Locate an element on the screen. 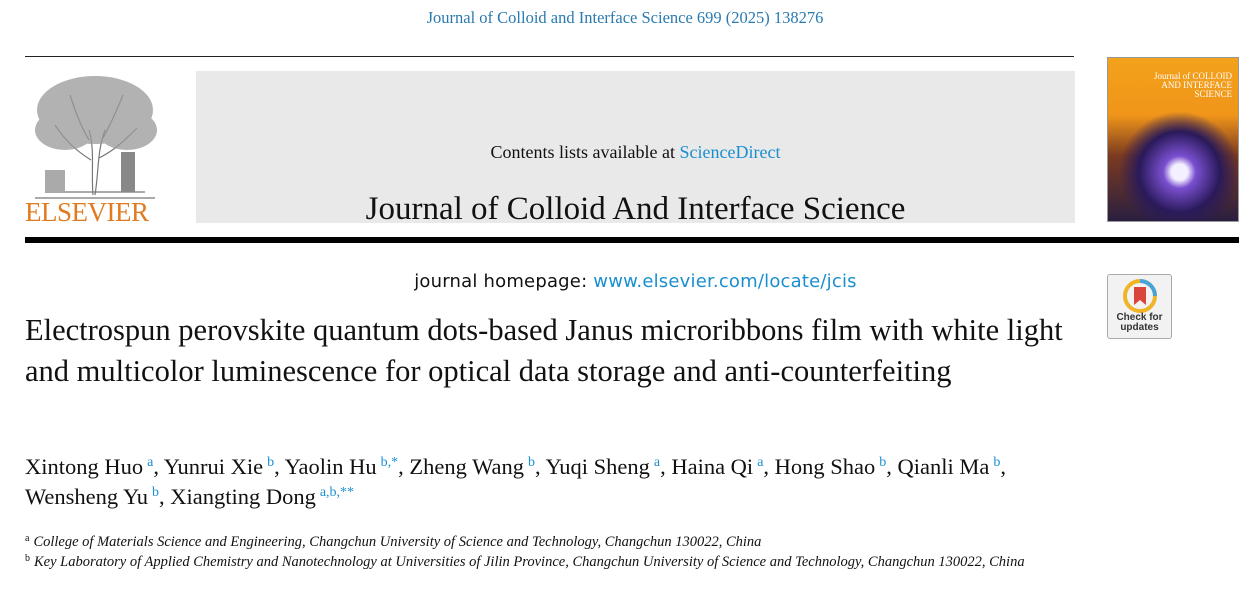 The image size is (1250, 602). author: Xiangting Dong a,b,** is located at coordinates (262, 496).